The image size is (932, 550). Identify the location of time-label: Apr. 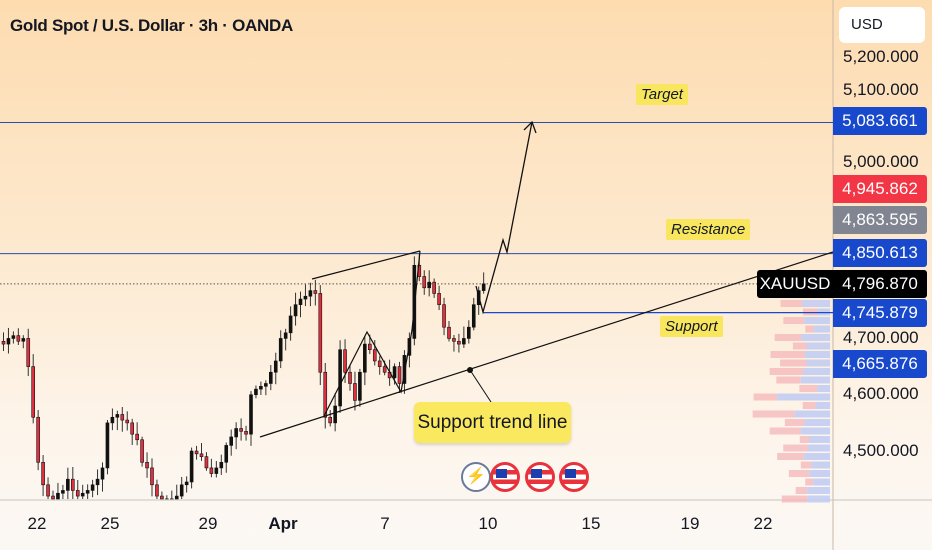
(283, 523).